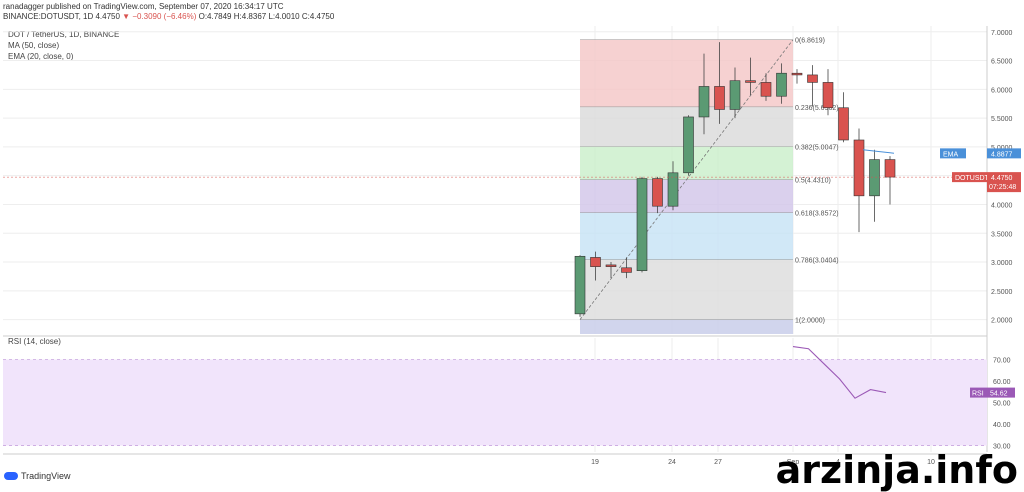 The width and height of the screenshot is (1024, 492). I want to click on time-axis-label: 27, so click(718, 462).